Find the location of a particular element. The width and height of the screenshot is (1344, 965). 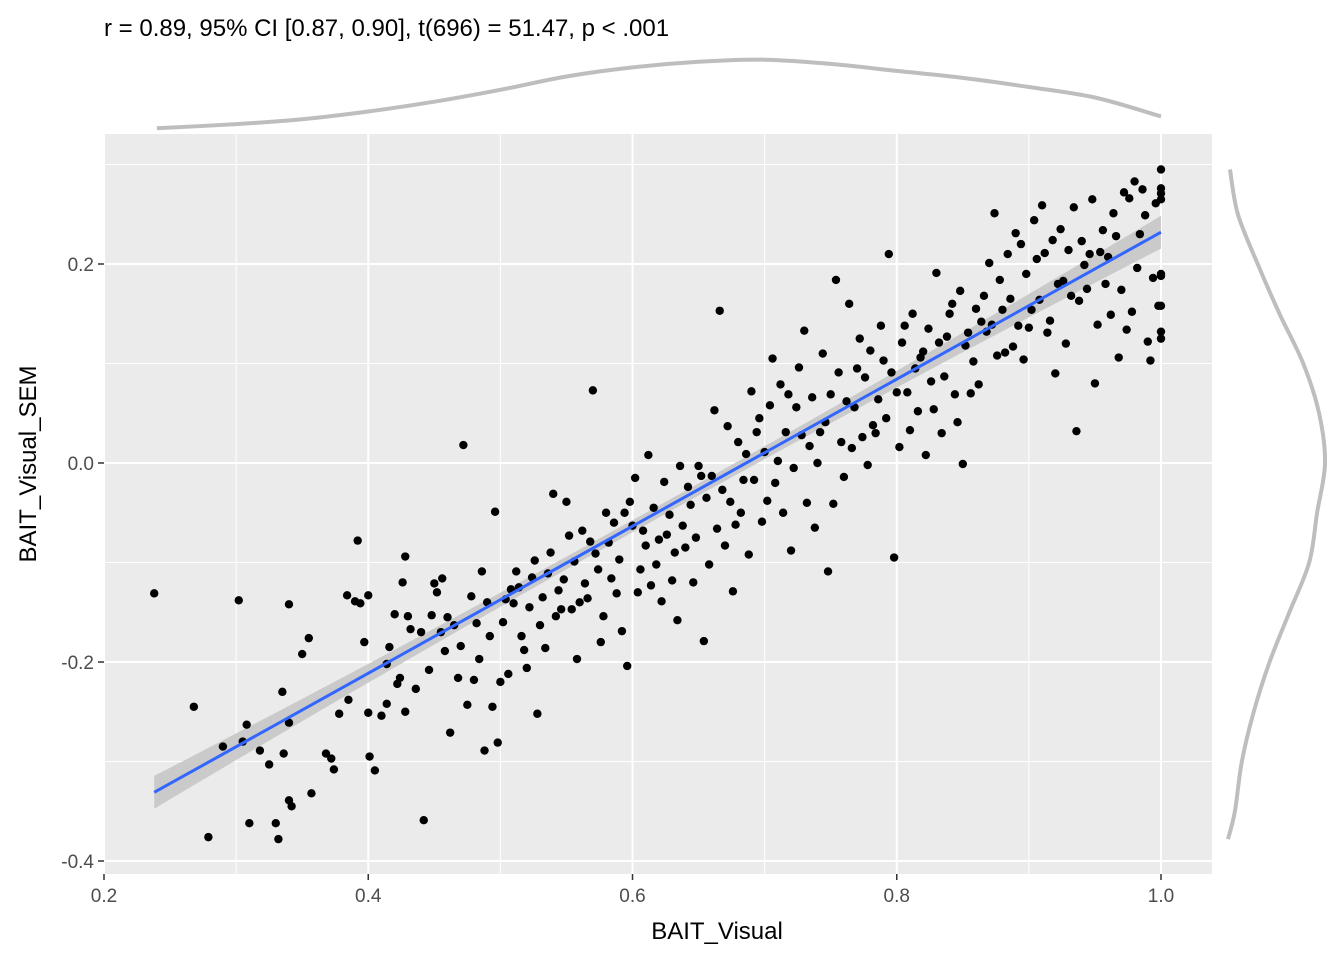

y-tick-label: 0.2 is located at coordinates (81, 265).